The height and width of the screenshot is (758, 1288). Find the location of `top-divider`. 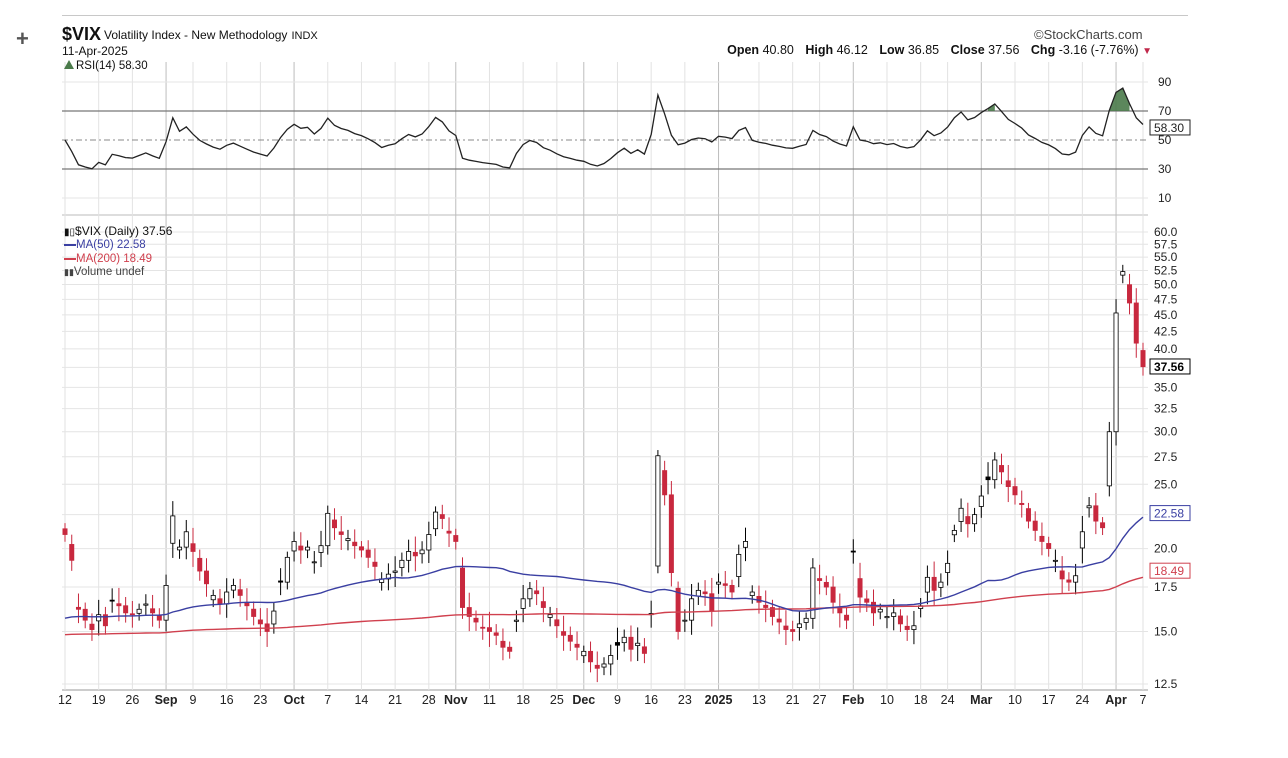

top-divider is located at coordinates (625, 15).